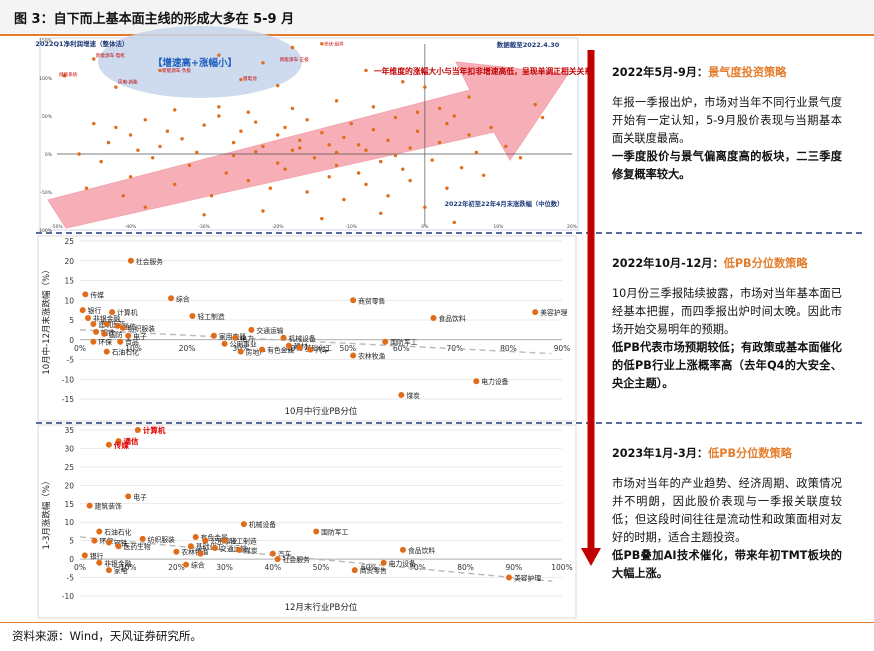  What do you see at coordinates (296, 559) in the screenshot?
I see `chart3-point-label: 社会服务` at bounding box center [296, 559].